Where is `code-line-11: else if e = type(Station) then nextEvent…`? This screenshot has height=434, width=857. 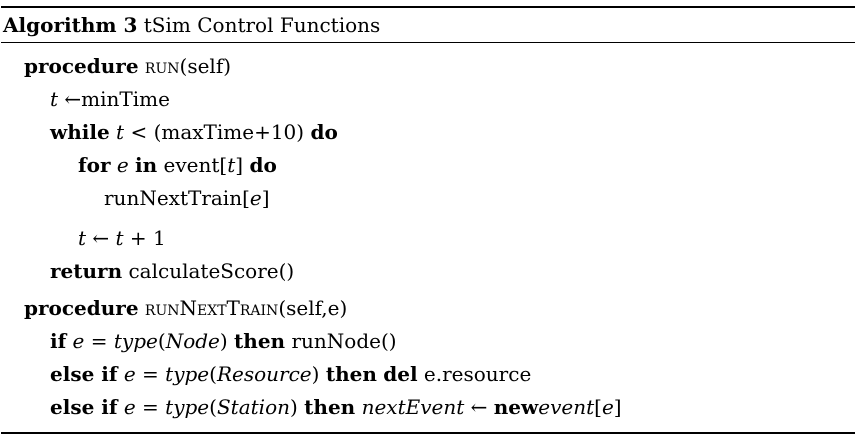 code-line-11: else if e = type(Station) then nextEvent… is located at coordinates (428, 407).